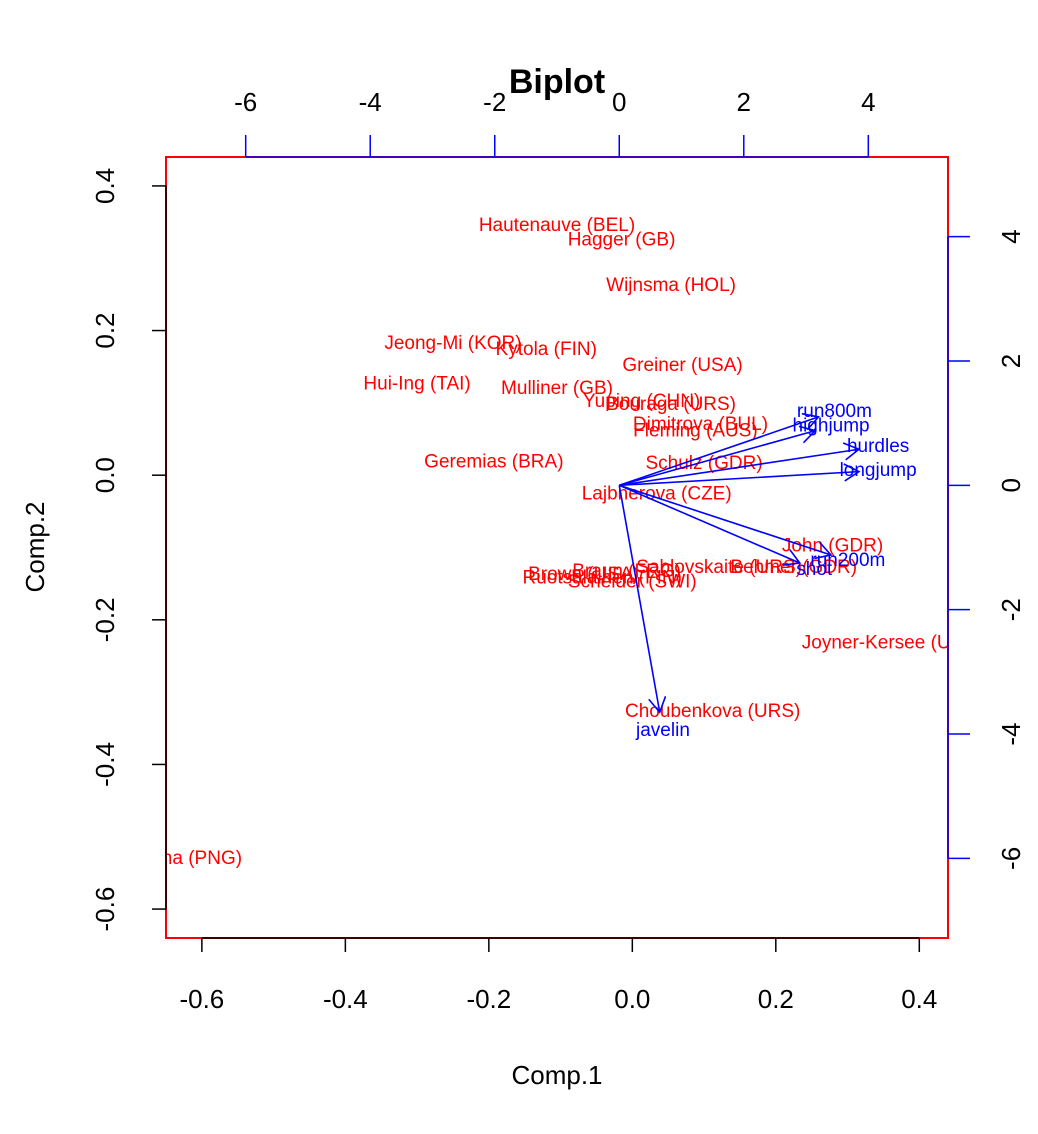  What do you see at coordinates (35, 546) in the screenshot?
I see `y-axis-label: Comp.2` at bounding box center [35, 546].